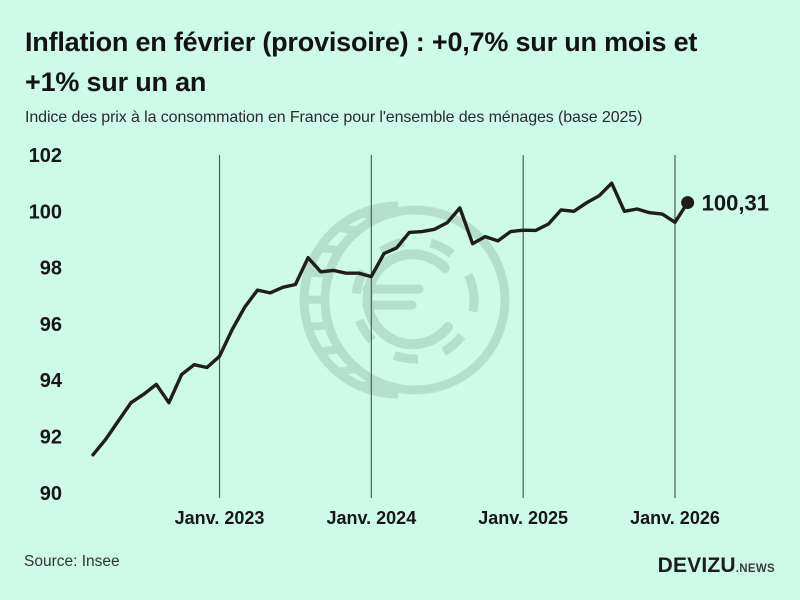 The width and height of the screenshot is (800, 600). I want to click on devizu-logo: DEVIZU .NEWS, so click(716, 566).